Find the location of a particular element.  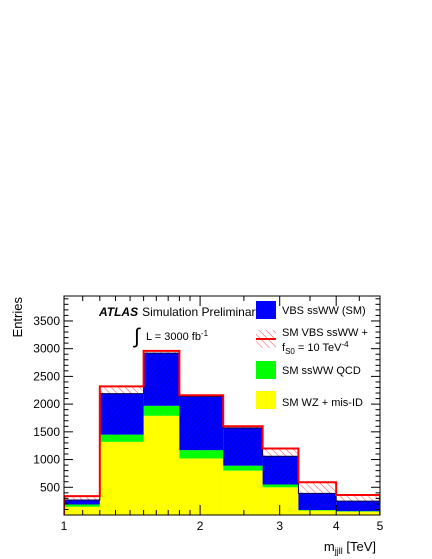

legend-sig-rest: = 10 TeV is located at coordinates (318, 348).